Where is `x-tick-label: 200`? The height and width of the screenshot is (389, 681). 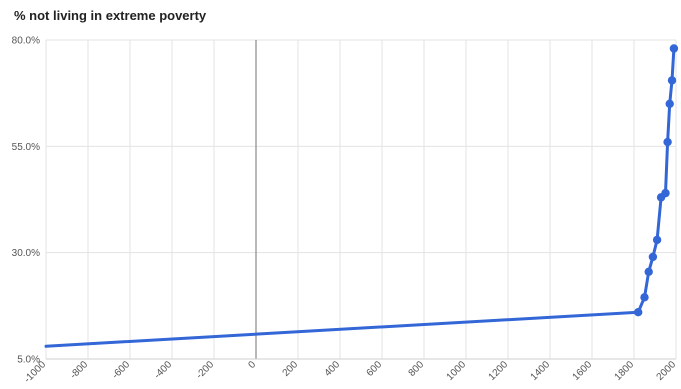 x-tick-label: 200 is located at coordinates (291, 369).